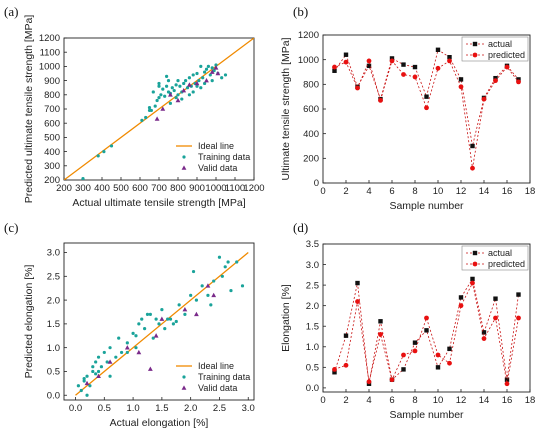 This screenshot has width=550, height=429. Describe the element at coordinates (391, 400) in the screenshot. I see `x-tick-label: 6` at that location.